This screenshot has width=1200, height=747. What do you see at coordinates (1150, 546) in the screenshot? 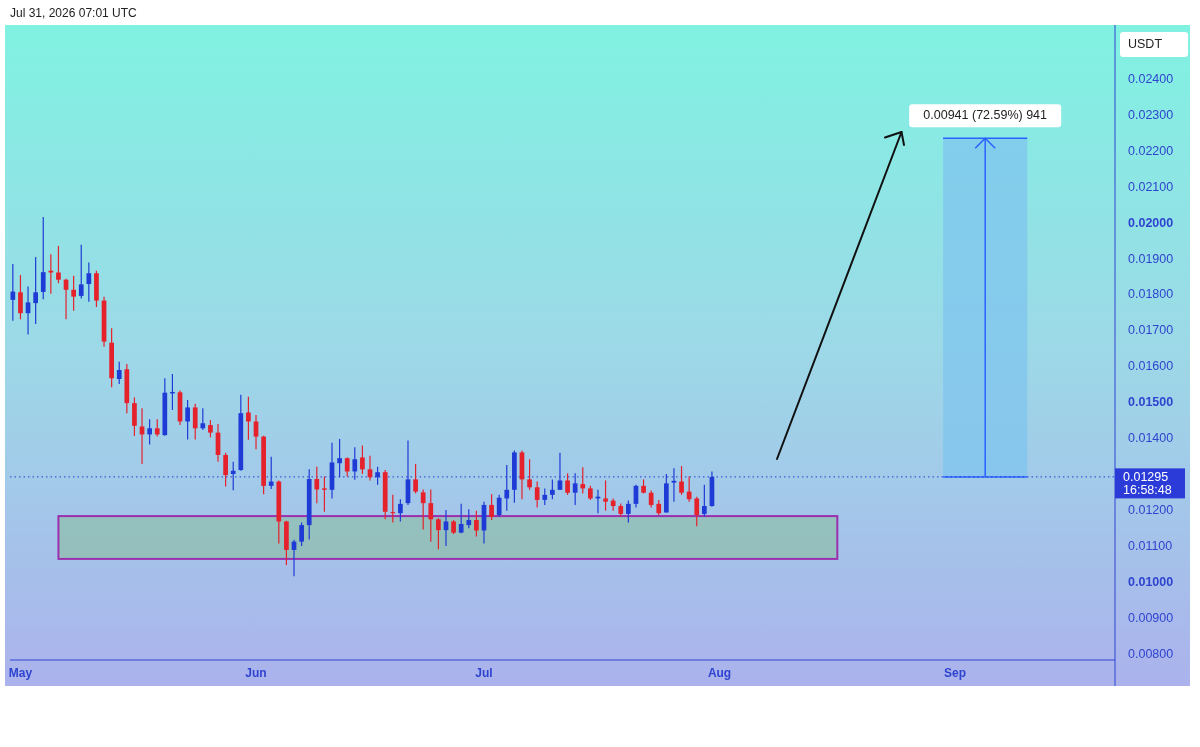
I see `y-tick-label: 0.01100` at bounding box center [1150, 546].